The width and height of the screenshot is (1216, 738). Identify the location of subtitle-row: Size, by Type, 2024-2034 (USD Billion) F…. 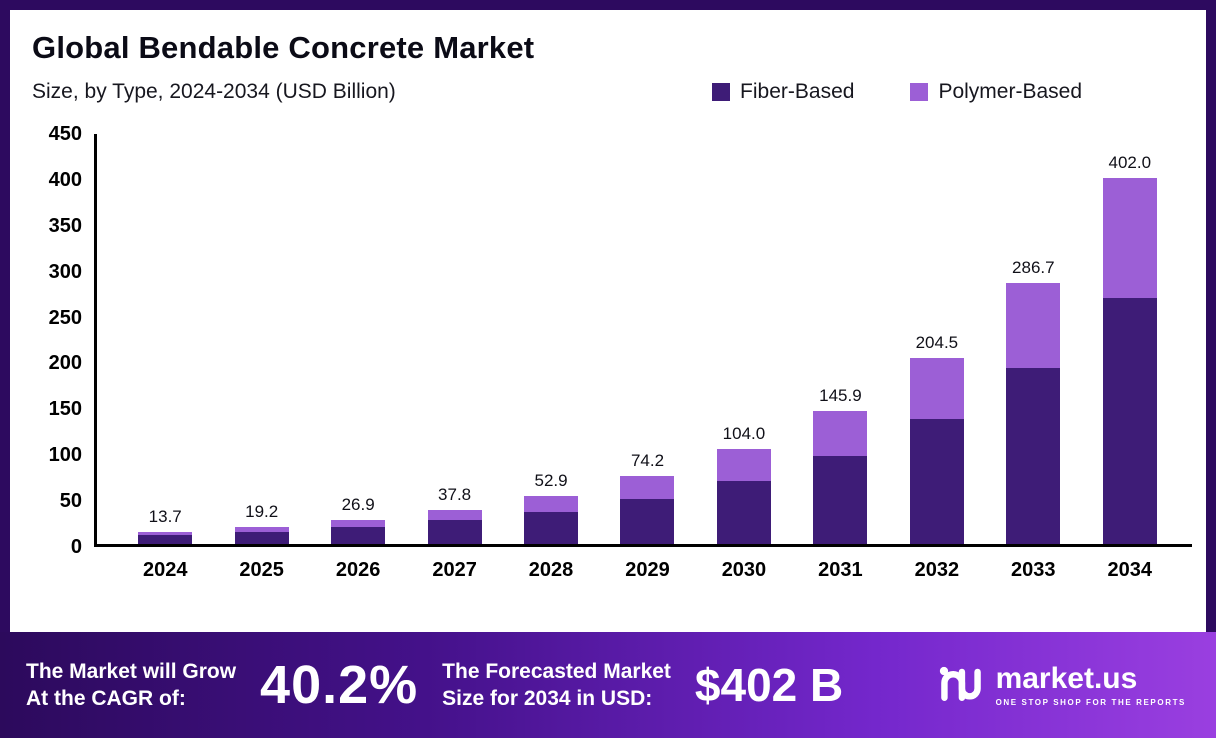
(612, 92).